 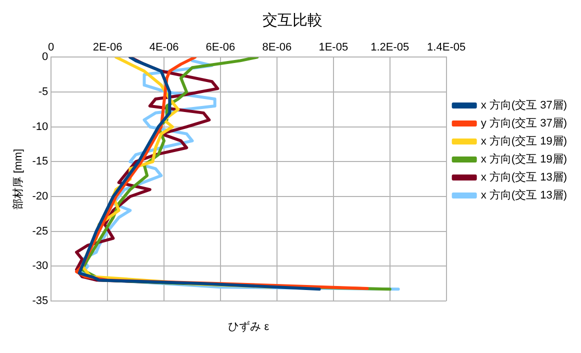 What do you see at coordinates (292, 21) in the screenshot?
I see `chart-title: 交互比較` at bounding box center [292, 21].